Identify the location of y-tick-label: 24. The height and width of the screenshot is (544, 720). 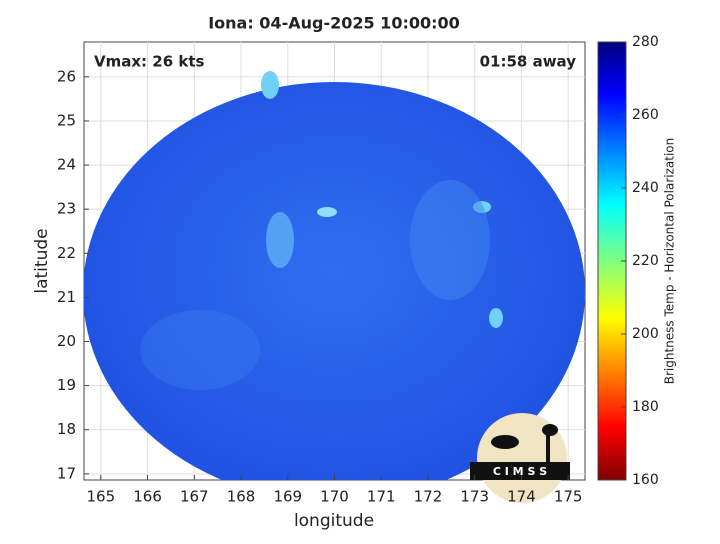
(66, 165).